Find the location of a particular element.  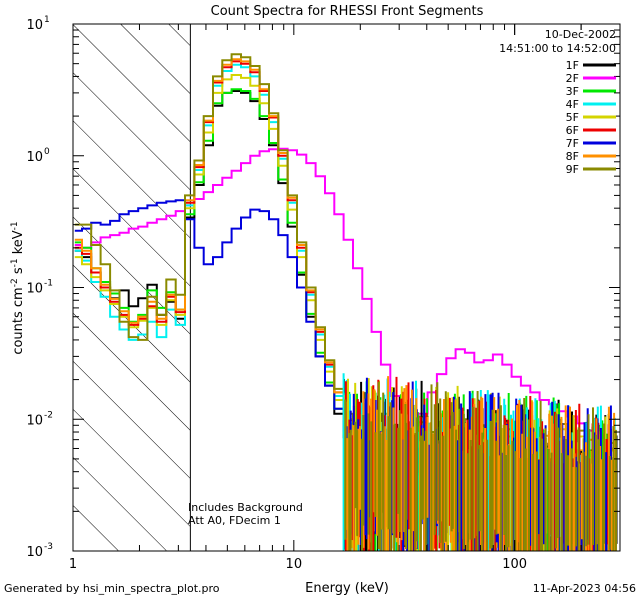

observation-date: 10-Dec-2002 is located at coordinates (580, 34).